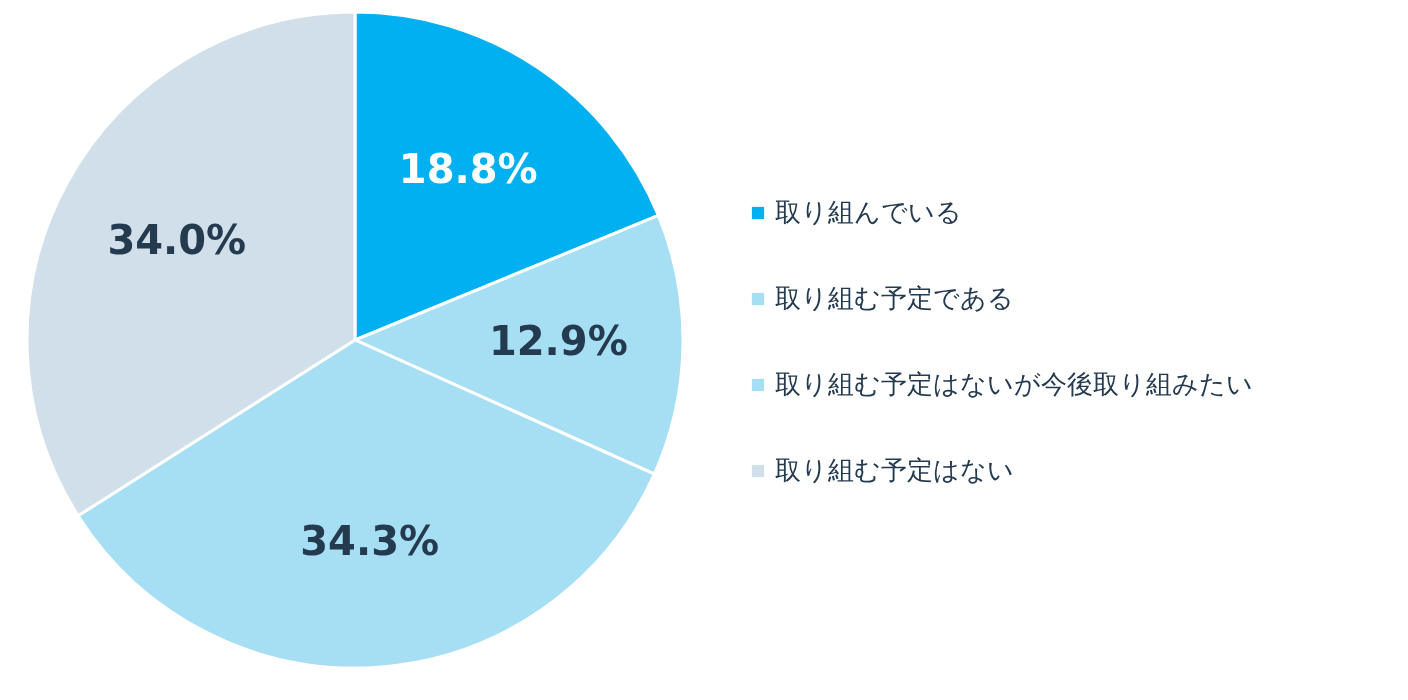 The width and height of the screenshot is (1408, 700). Describe the element at coordinates (1014, 384) in the screenshot. I see `legend-label: 取り組む予定はないが今後取り組みたい` at that location.